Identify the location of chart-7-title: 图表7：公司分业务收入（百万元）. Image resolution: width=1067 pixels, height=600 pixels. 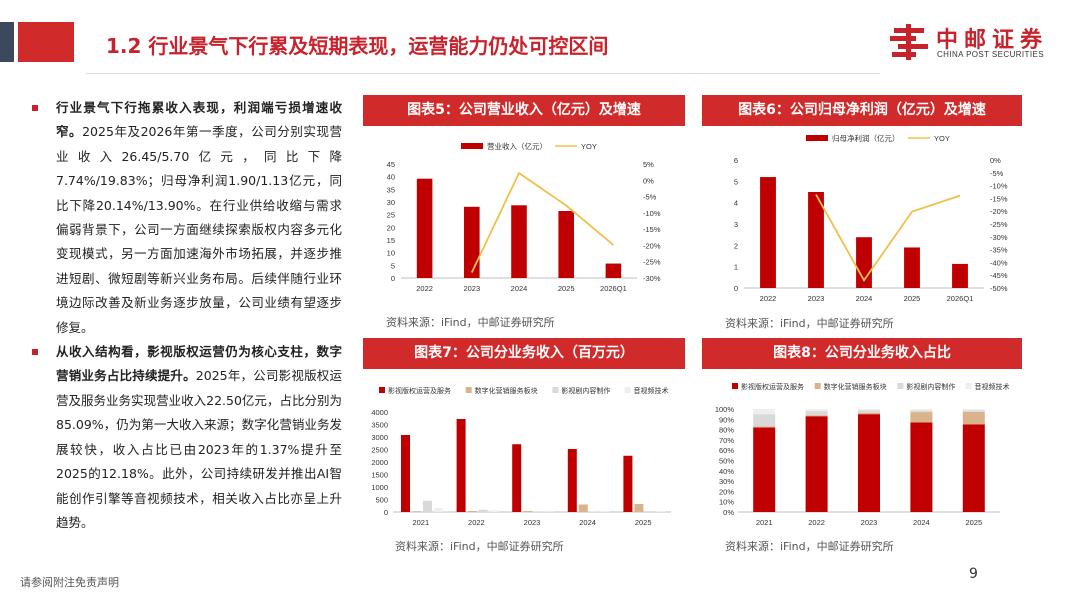
(524, 353).